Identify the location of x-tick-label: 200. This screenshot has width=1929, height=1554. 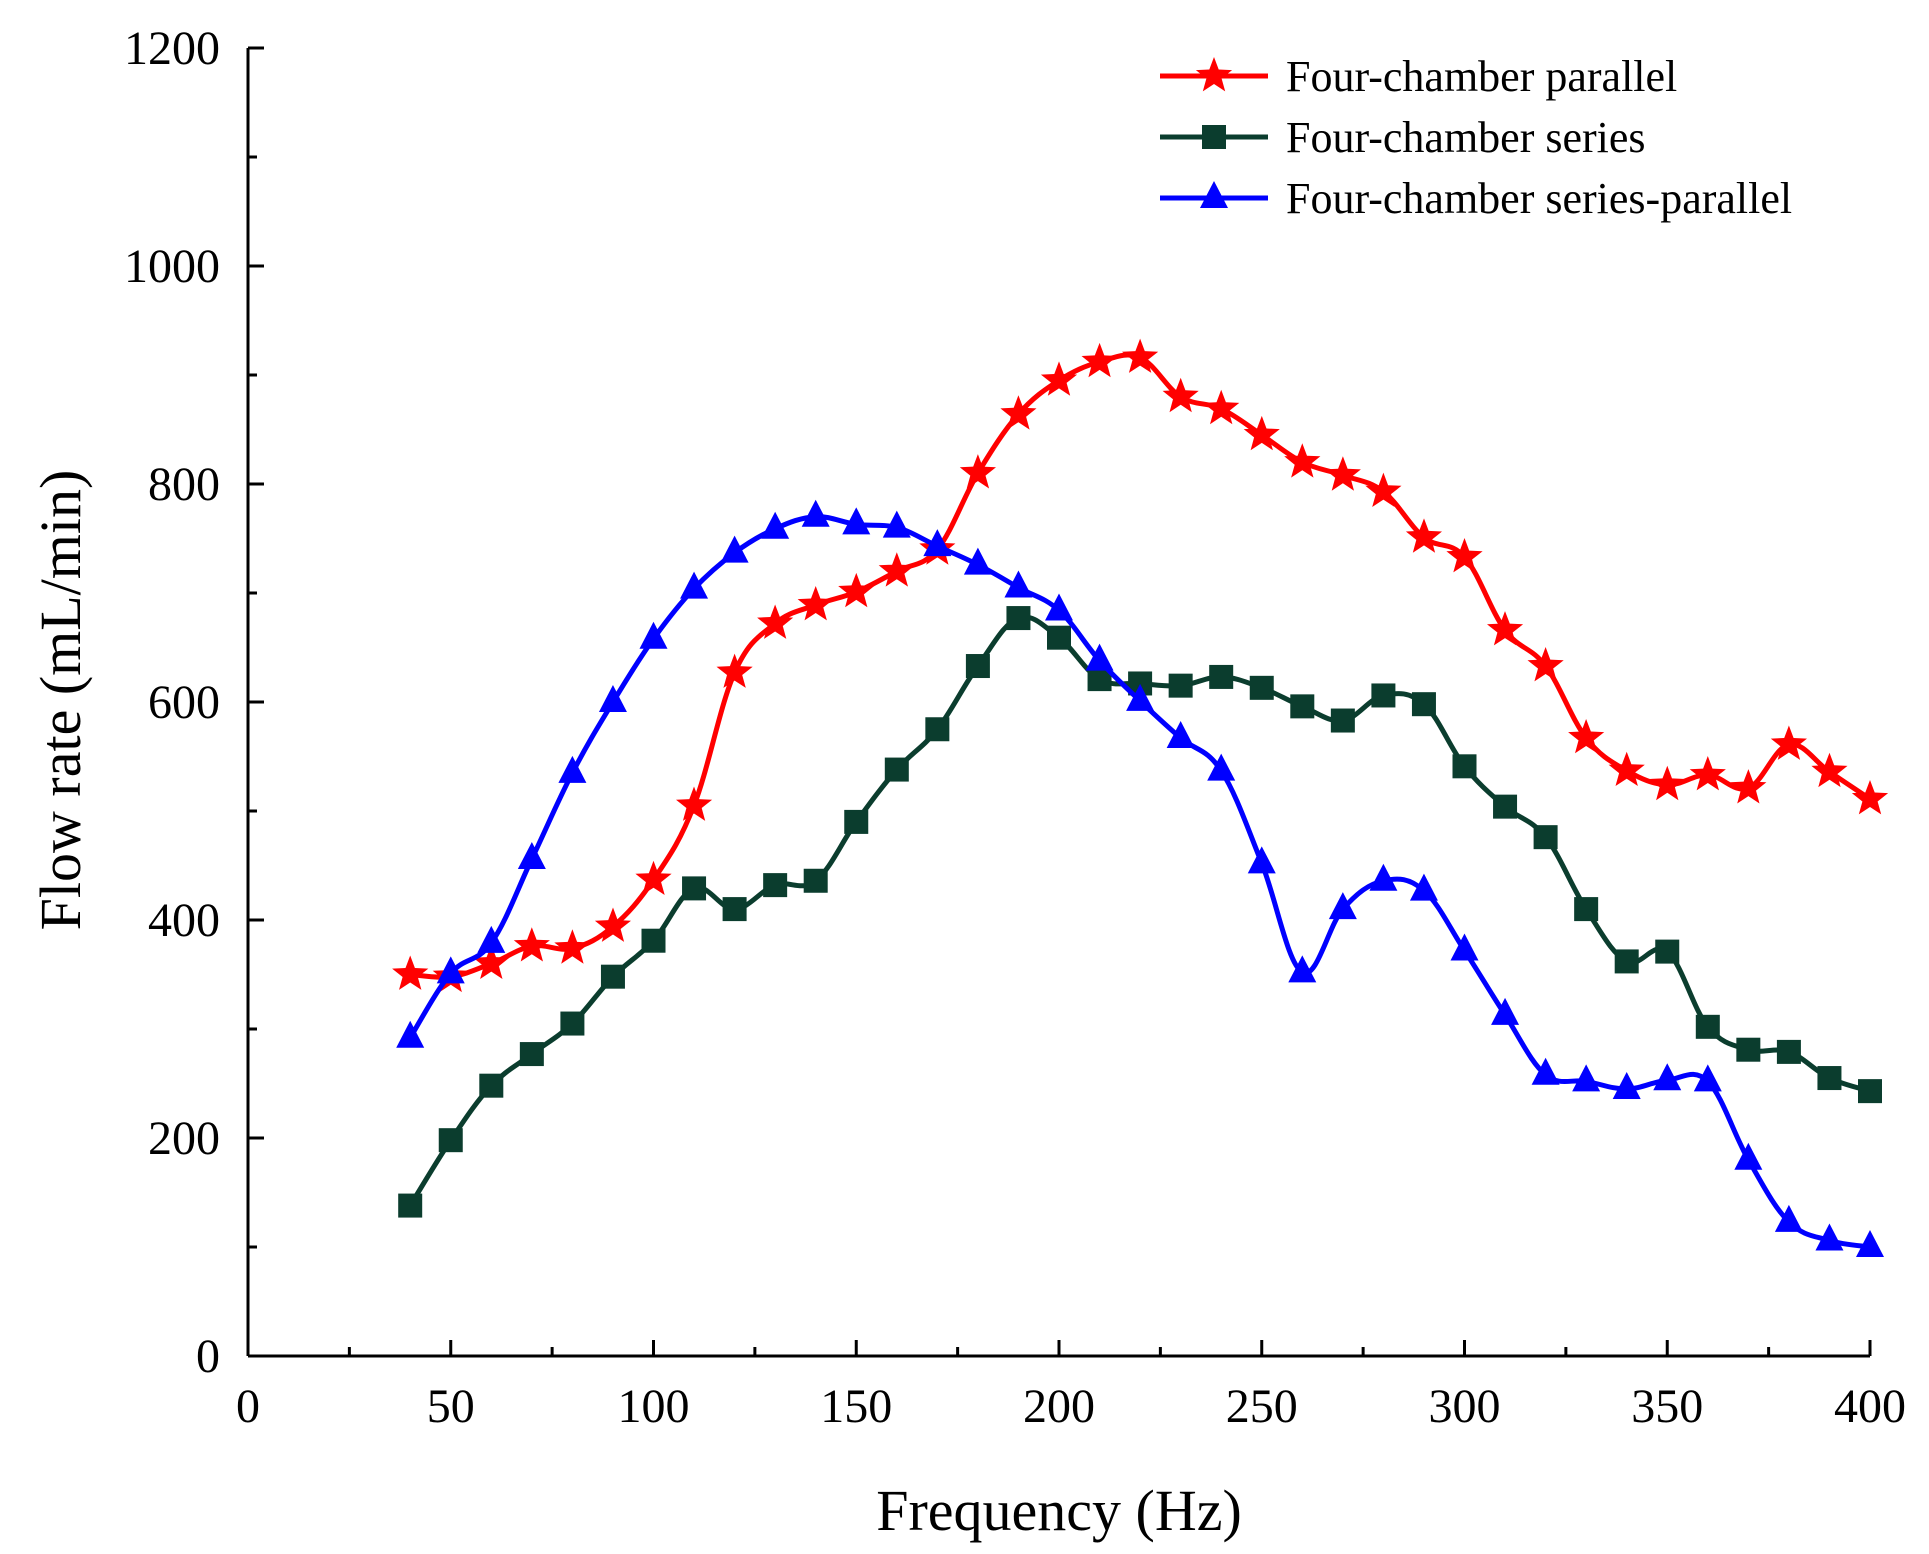
(1059, 1406).